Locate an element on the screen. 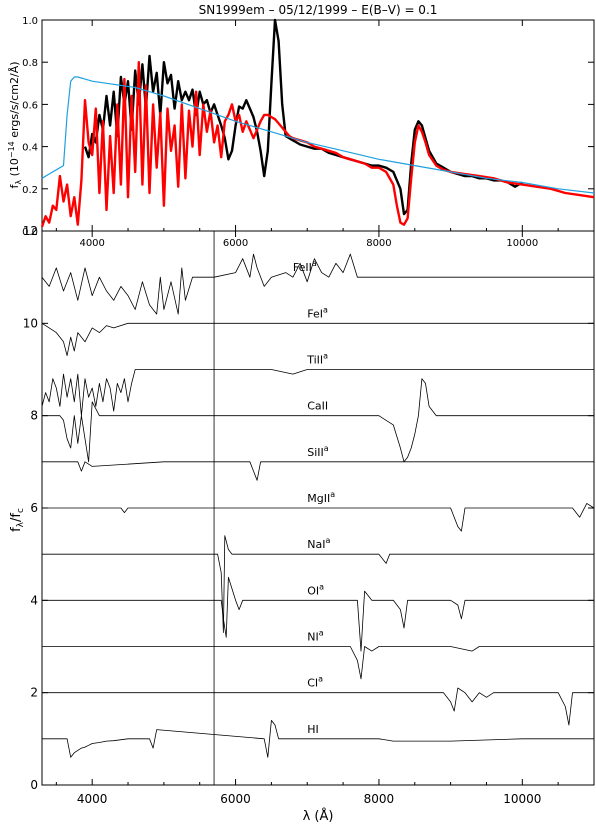 This screenshot has width=596, height=827. series-label-SiII: SiIIa is located at coordinates (318, 451).